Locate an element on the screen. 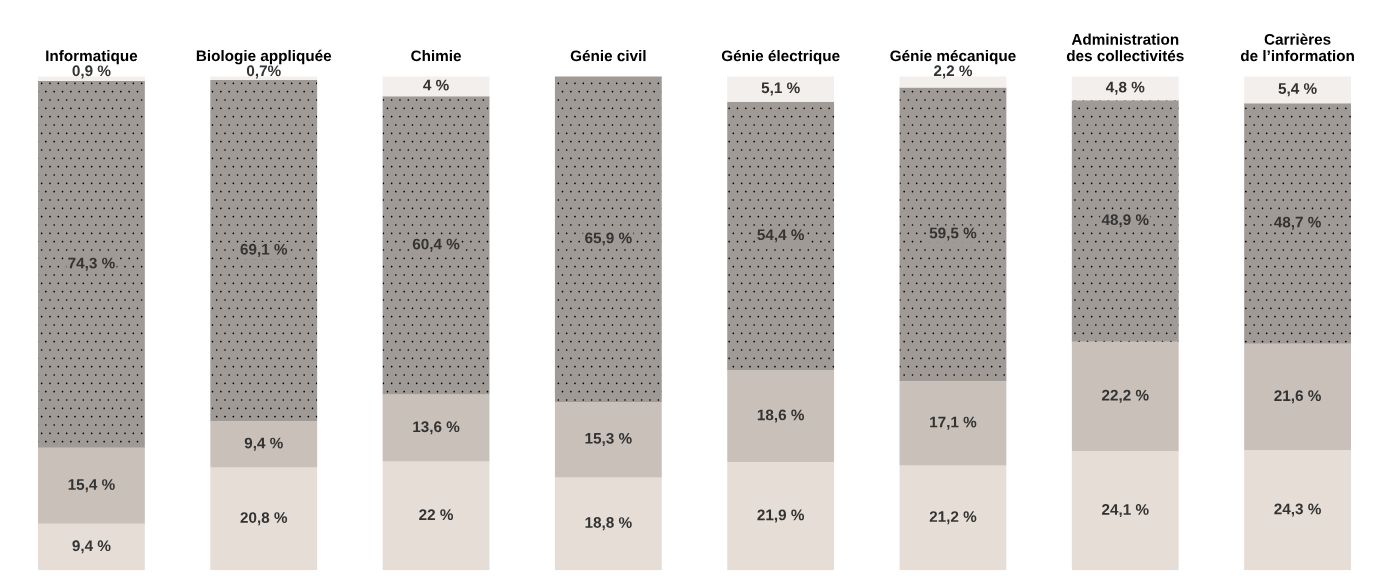  data-label: 21,2 % is located at coordinates (953, 518).